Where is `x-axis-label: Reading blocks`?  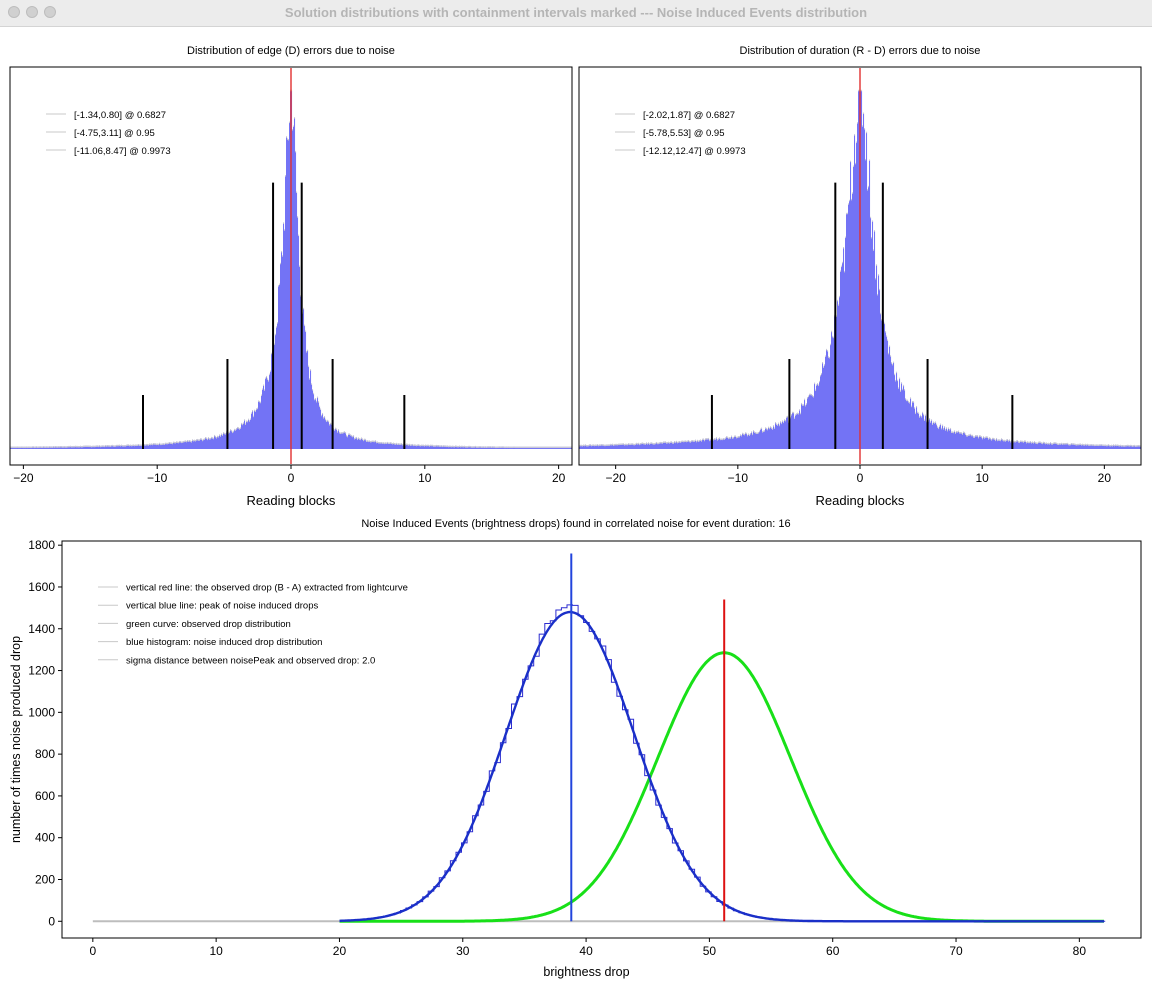
x-axis-label: Reading blocks is located at coordinates (860, 500).